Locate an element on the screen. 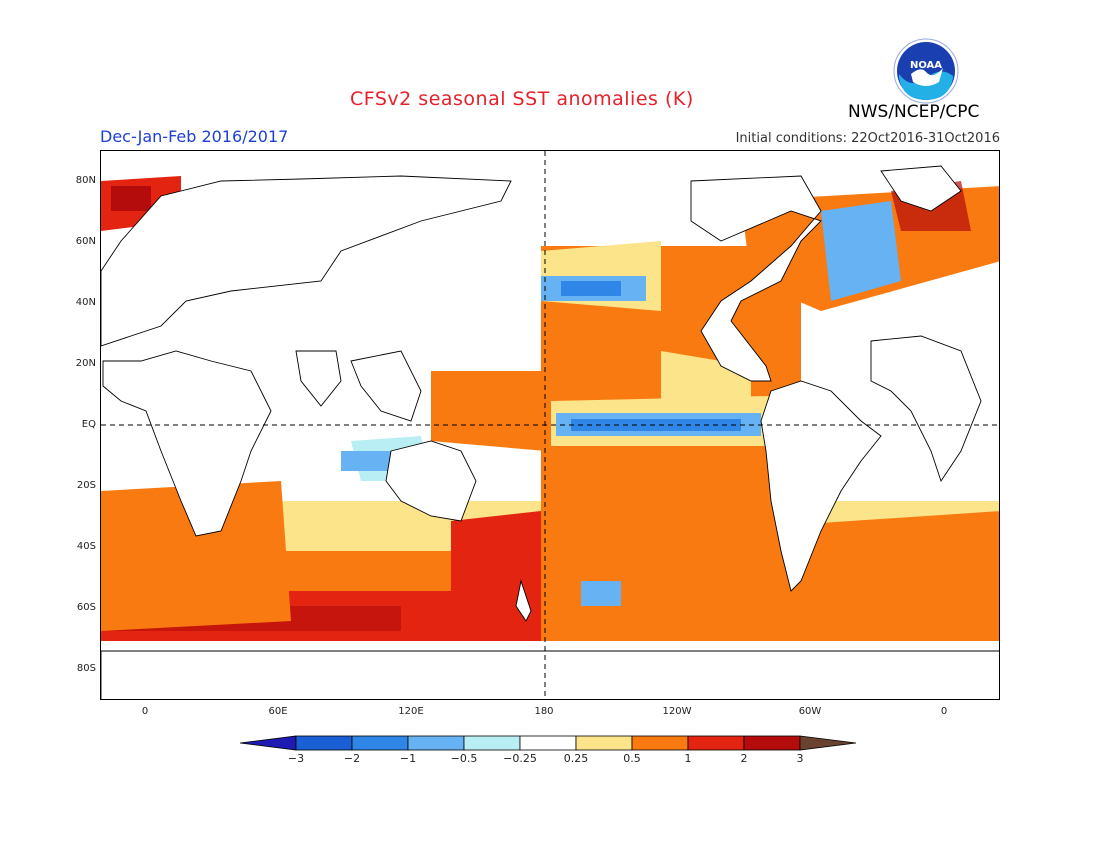  lon-label: 180 is located at coordinates (544, 711).